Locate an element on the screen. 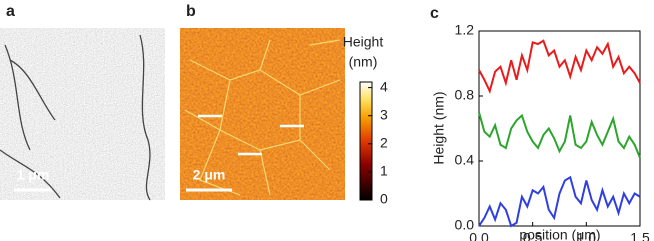 This screenshot has width=654, height=241. x-tick-label: 0.0 is located at coordinates (479, 235).